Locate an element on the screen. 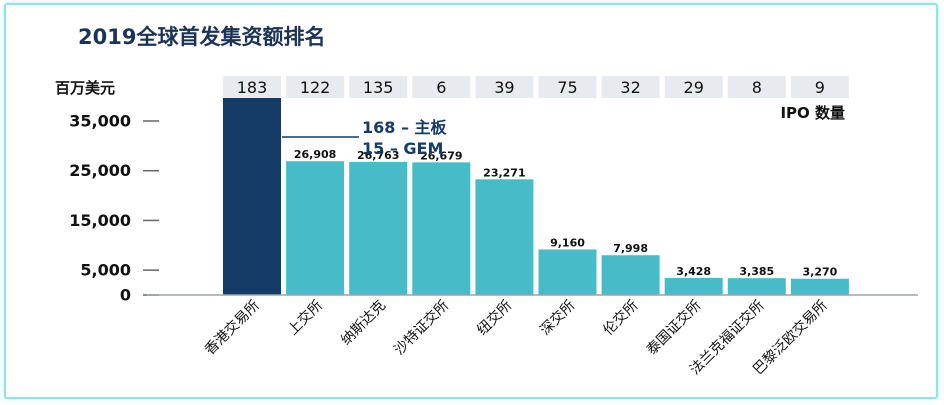  ipo-count-value: 135 is located at coordinates (378, 87).